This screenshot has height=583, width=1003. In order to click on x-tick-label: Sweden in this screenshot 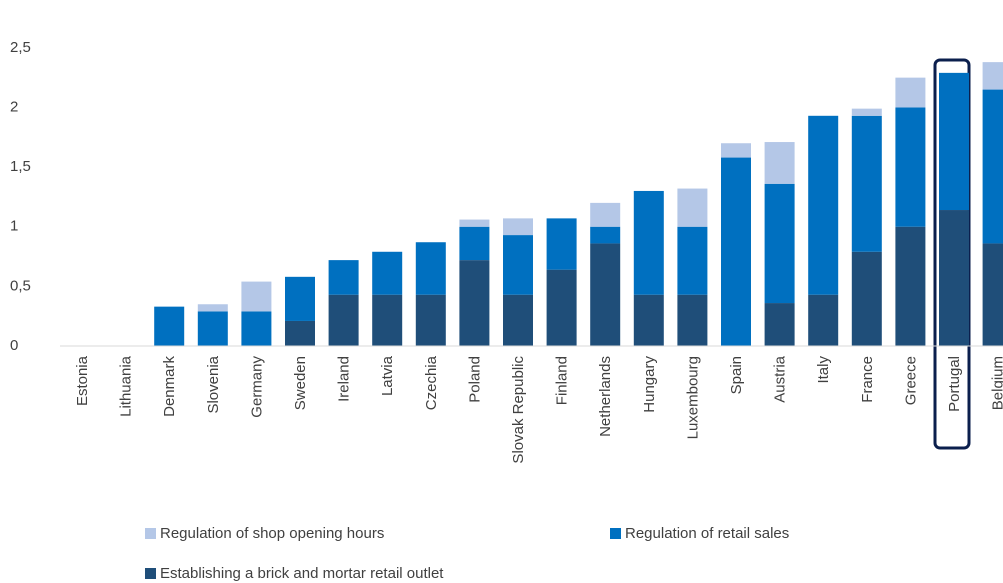, I will do `click(300, 383)`.